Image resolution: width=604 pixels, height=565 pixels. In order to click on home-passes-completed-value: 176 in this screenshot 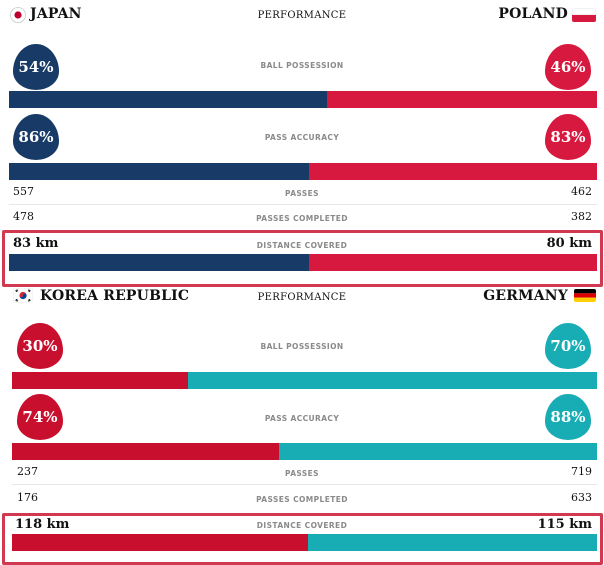, I will do `click(27, 497)`.